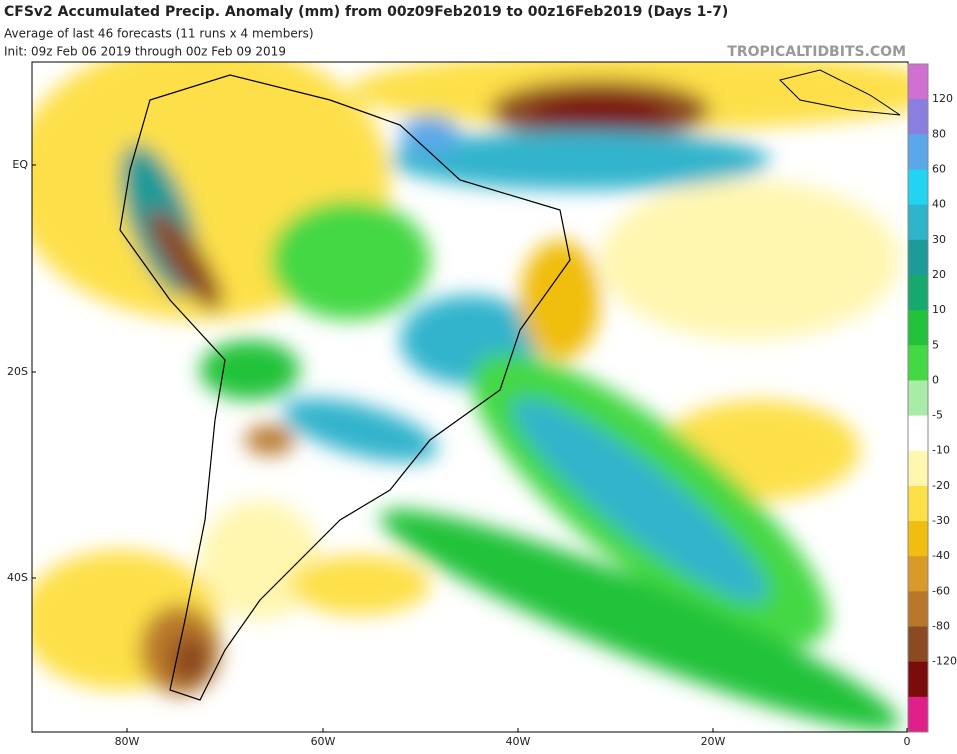 The image size is (957, 754). I want to click on colorbar-label: -20, so click(941, 485).